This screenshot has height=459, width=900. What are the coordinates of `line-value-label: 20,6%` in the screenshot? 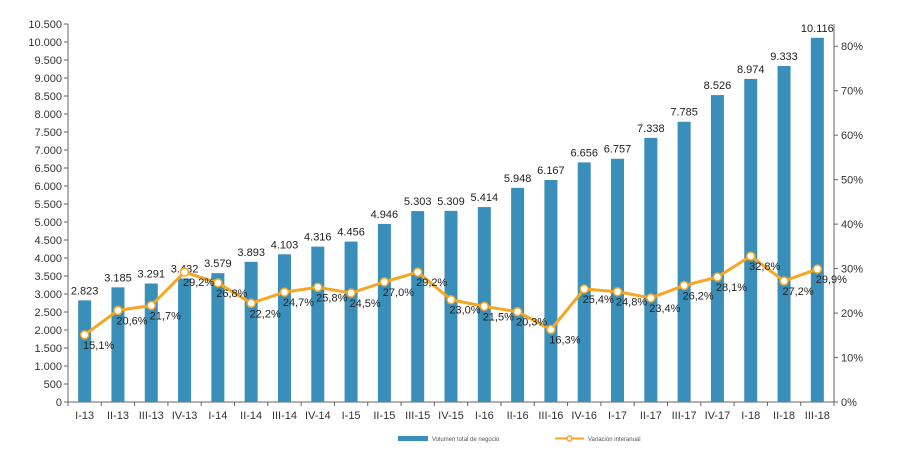 It's located at (131, 321).